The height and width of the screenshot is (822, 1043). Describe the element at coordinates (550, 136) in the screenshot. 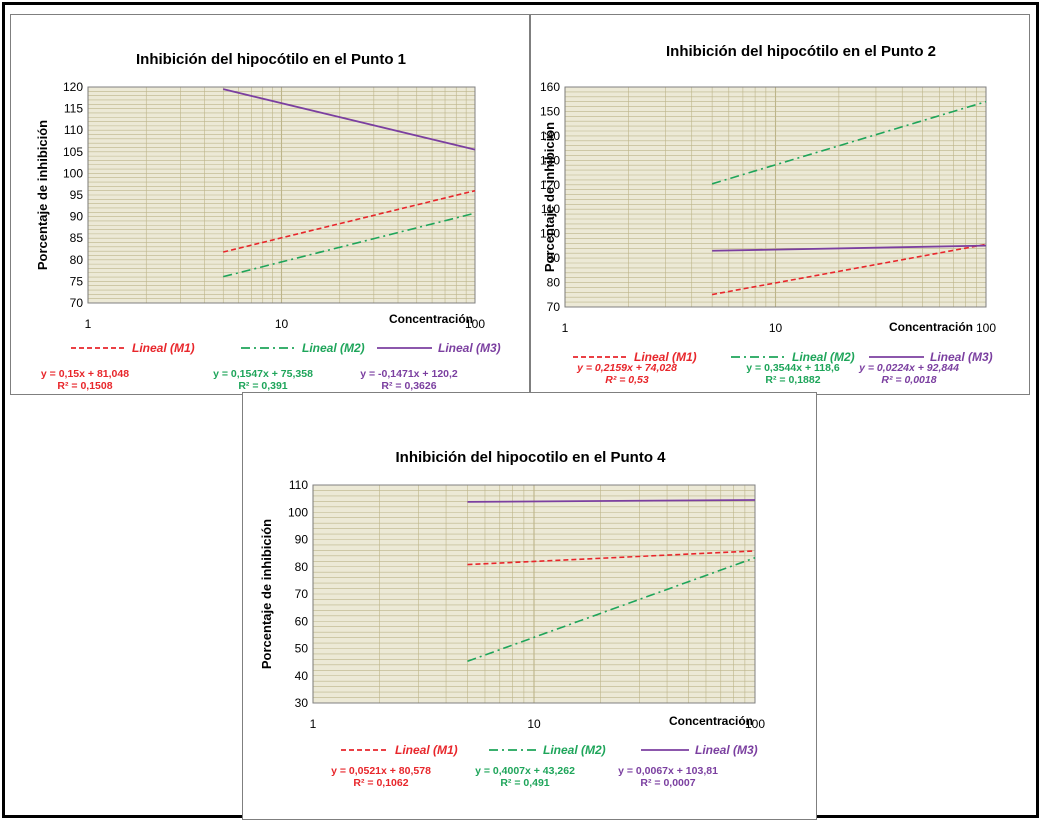

I see `y-tick-label: 140` at that location.